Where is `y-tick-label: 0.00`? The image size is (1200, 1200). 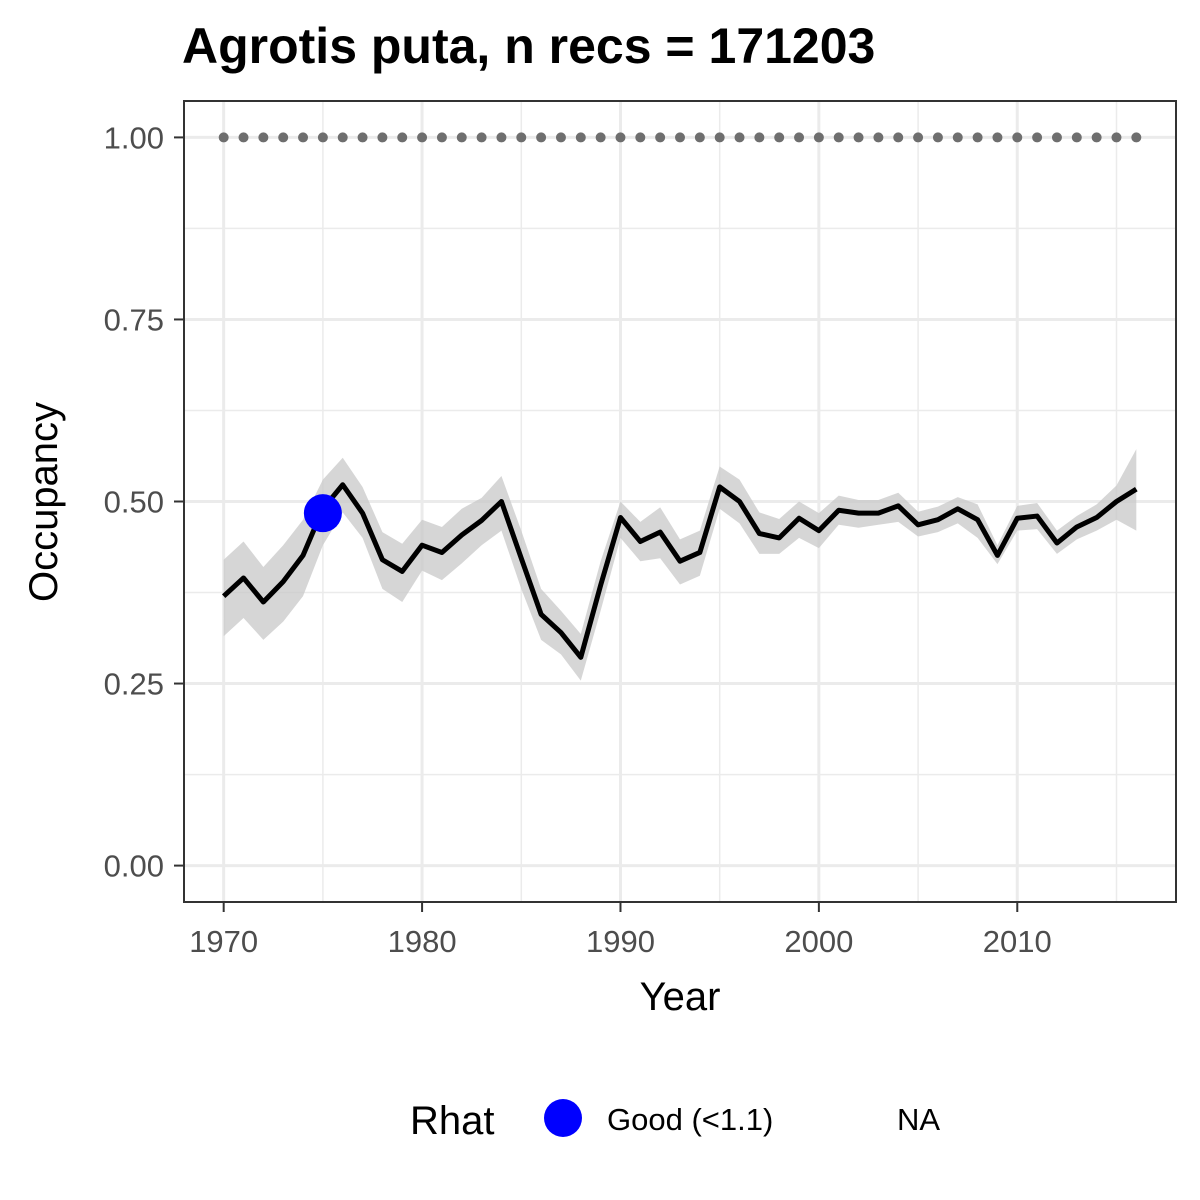
y-tick-label: 0.00 is located at coordinates (134, 866).